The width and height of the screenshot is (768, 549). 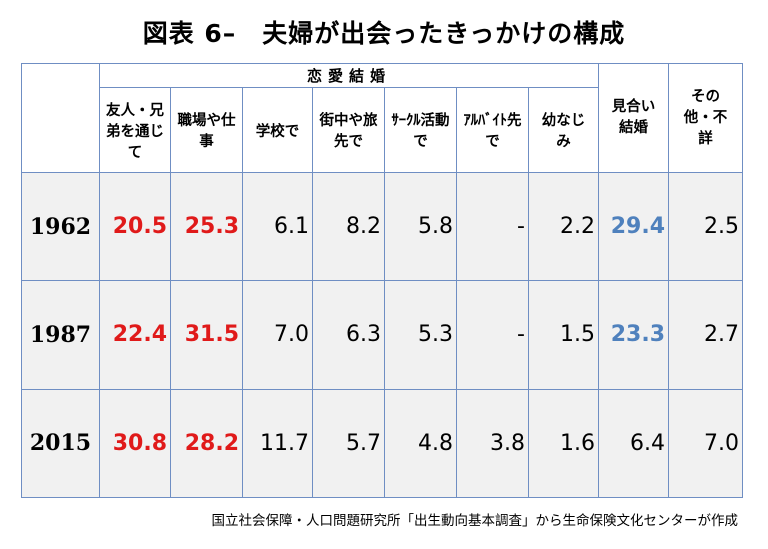 What do you see at coordinates (563, 226) in the screenshot?
I see `cell-childhood: 2.2` at bounding box center [563, 226].